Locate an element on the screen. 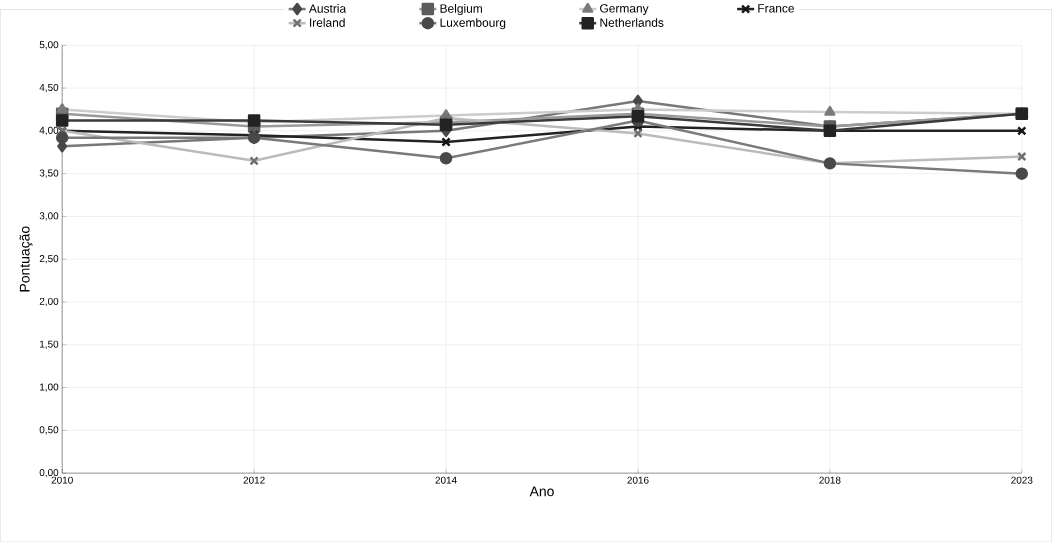  legend-label: Netherlands is located at coordinates (632, 22).